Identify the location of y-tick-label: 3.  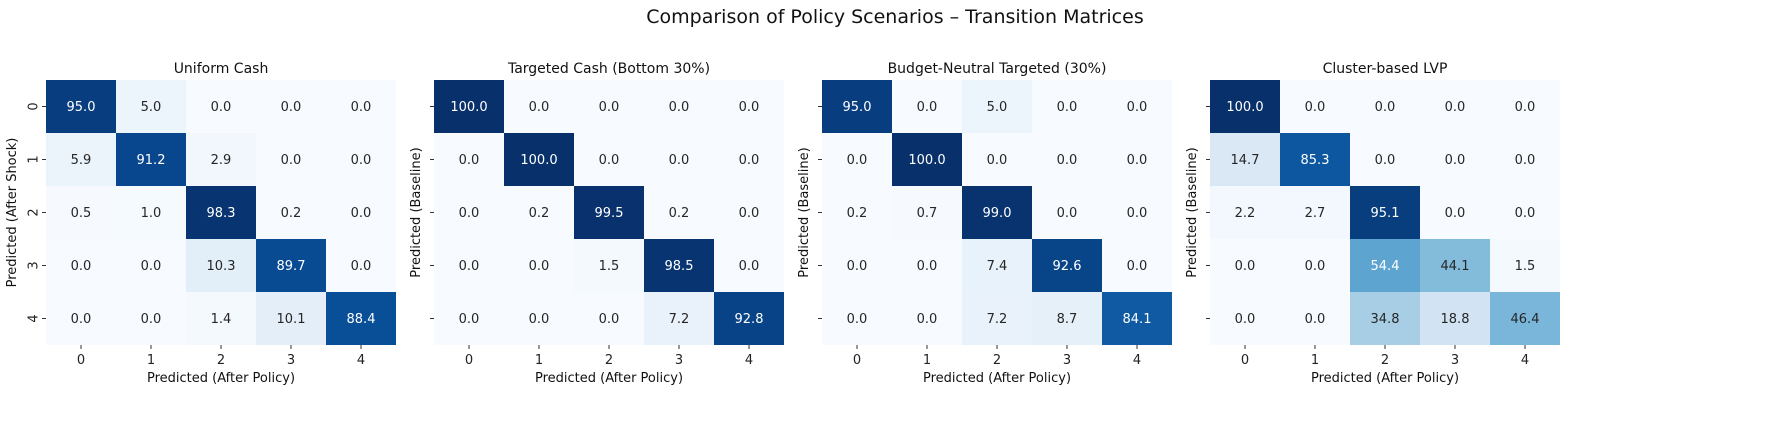
(34, 265).